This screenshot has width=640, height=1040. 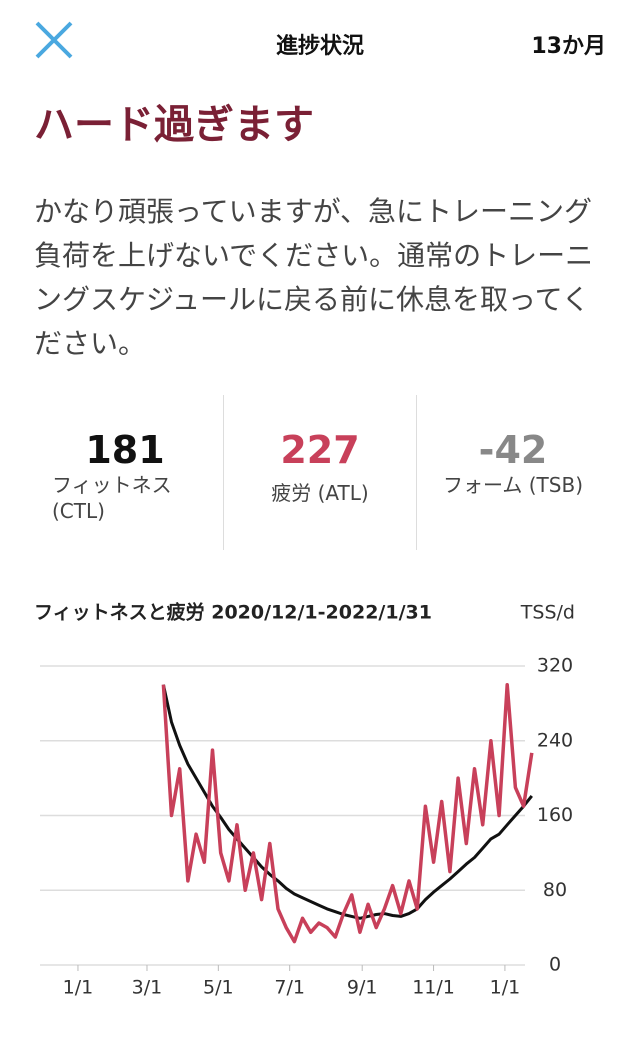 I want to click on y-tick-label: 240, so click(x=555, y=740).